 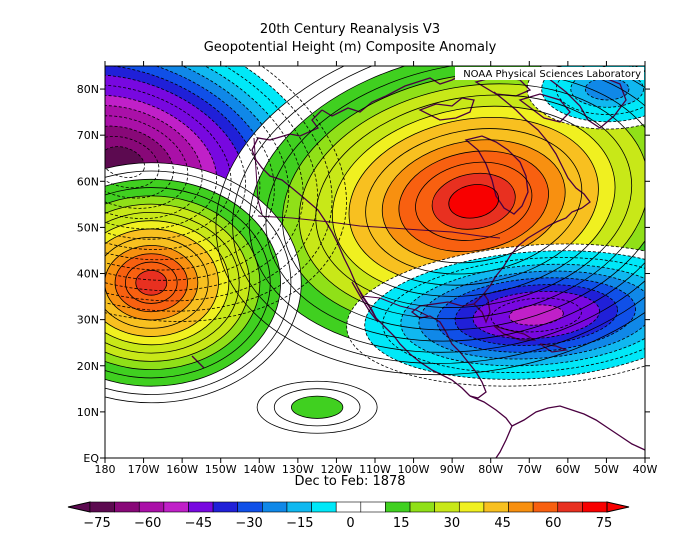 I want to click on lat-tick-label: EQ, so click(x=91, y=458).